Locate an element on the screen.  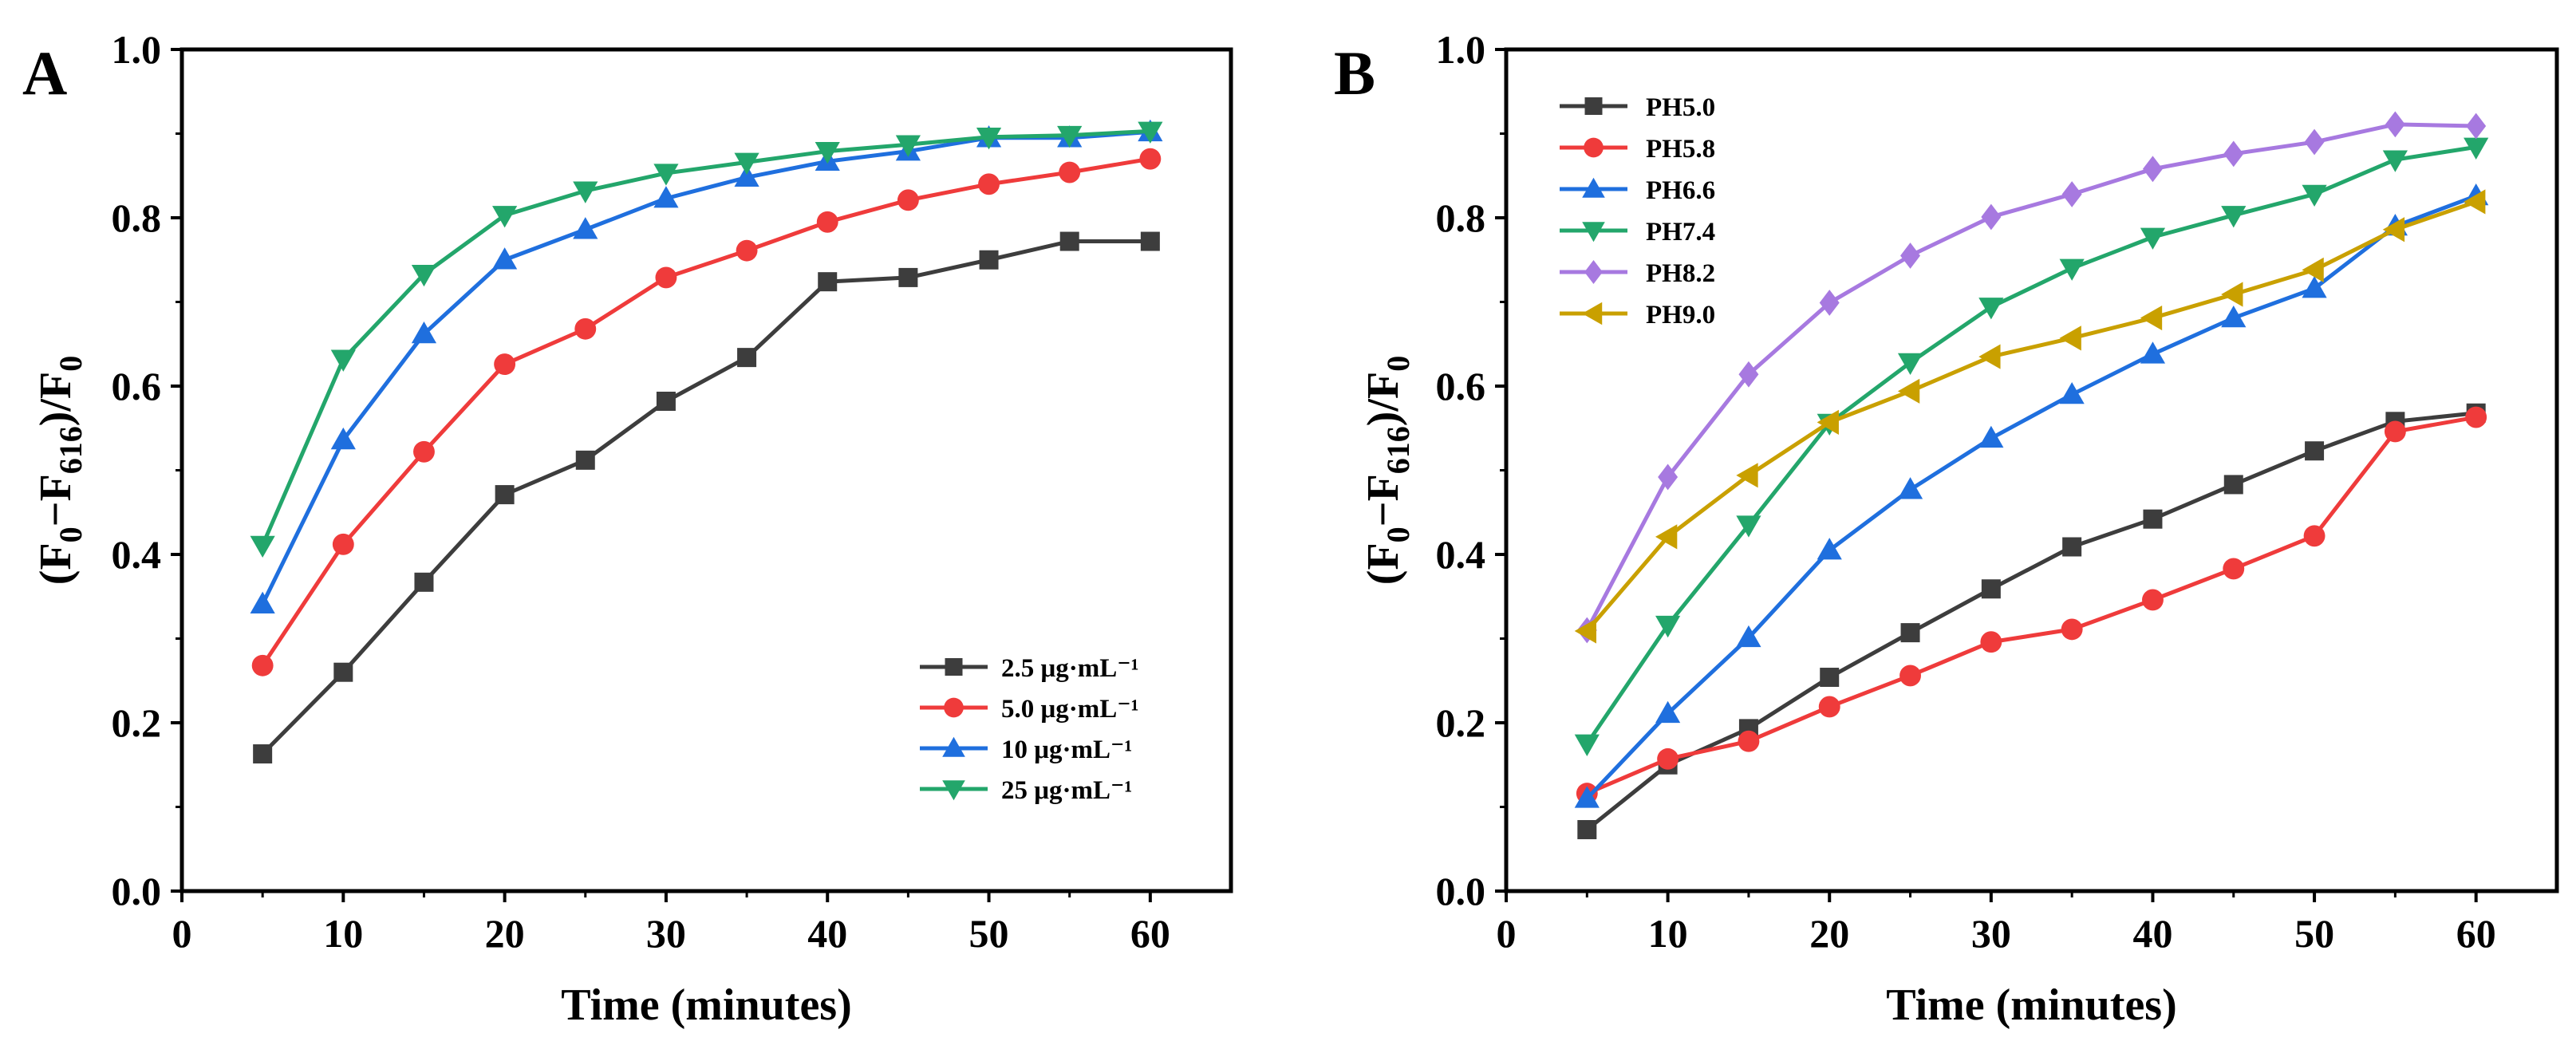
legend-label: PH9.0 is located at coordinates (1680, 315).